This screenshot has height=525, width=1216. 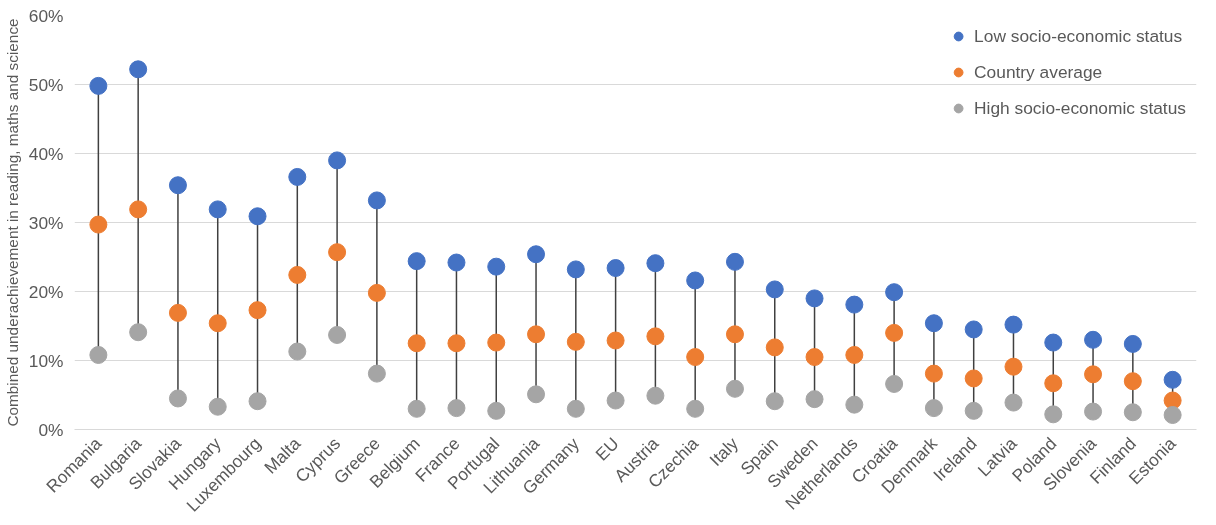 What do you see at coordinates (46, 222) in the screenshot?
I see `y-tick-label: 30%` at bounding box center [46, 222].